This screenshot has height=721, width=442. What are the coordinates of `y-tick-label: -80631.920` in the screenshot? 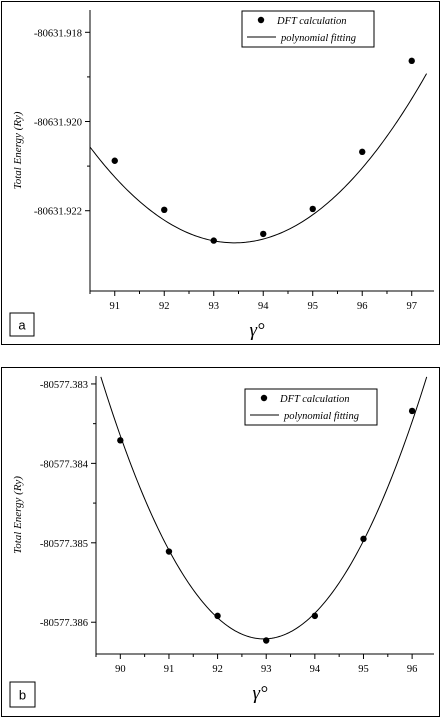 It's located at (58, 123).